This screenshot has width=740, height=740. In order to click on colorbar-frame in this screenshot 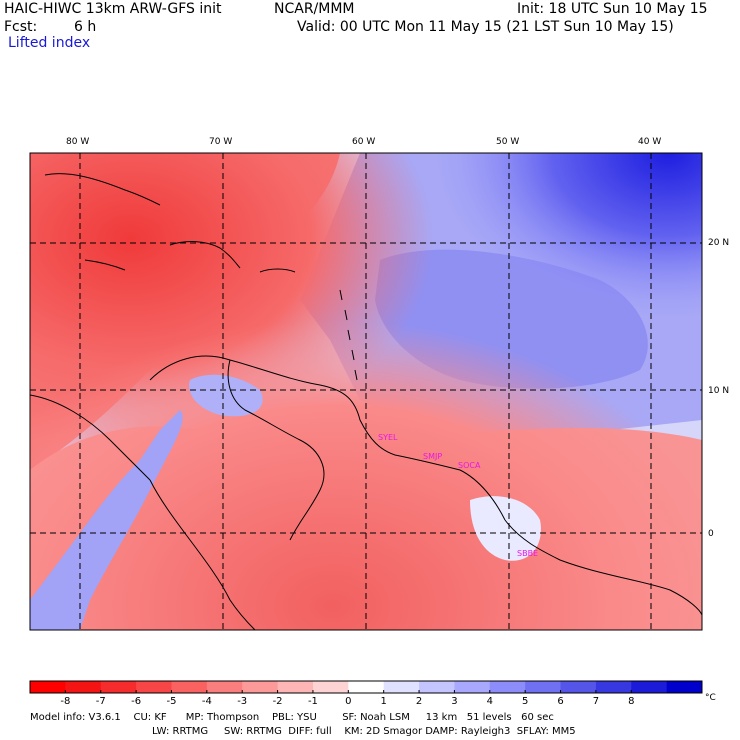, I will do `click(366, 687)`.